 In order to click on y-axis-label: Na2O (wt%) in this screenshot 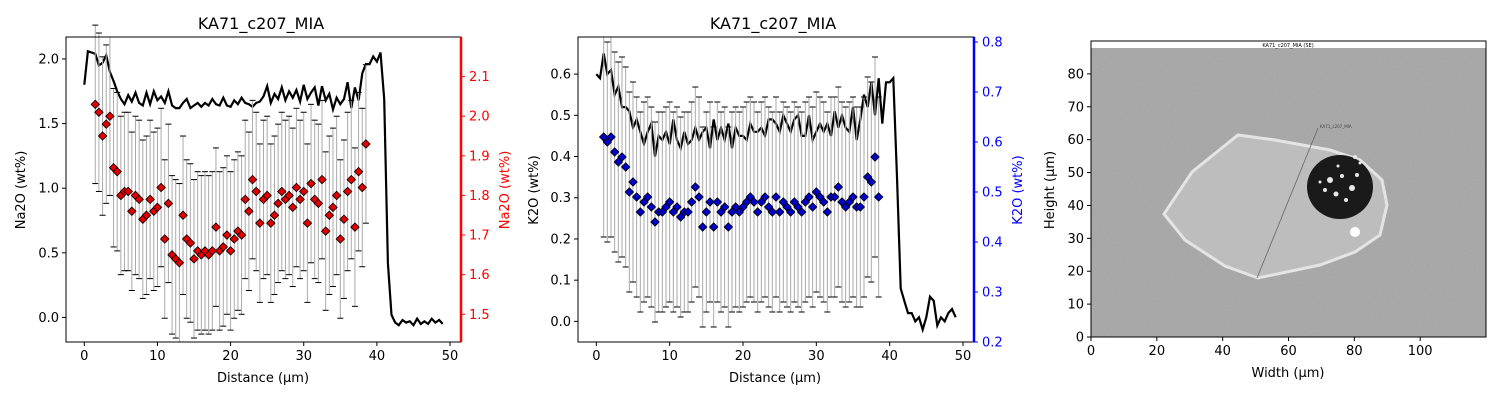, I will do `click(21, 190)`.